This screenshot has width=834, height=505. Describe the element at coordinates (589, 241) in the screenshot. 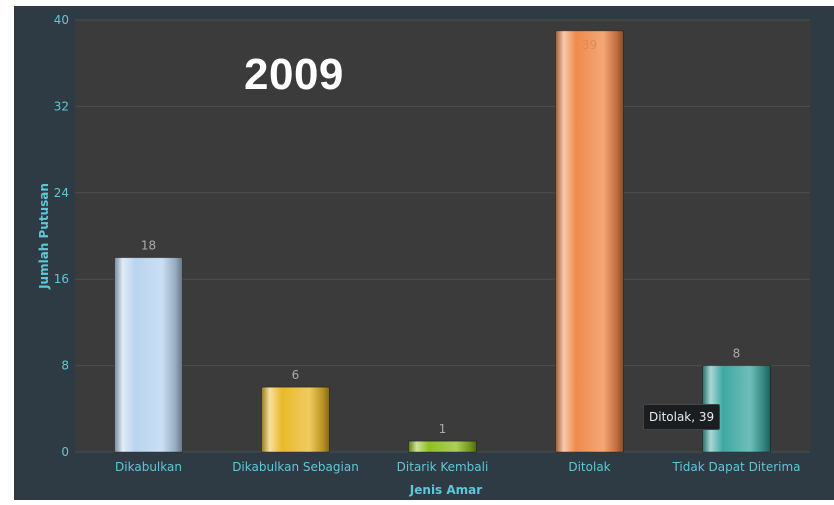

I see `bar-ditolak` at that location.